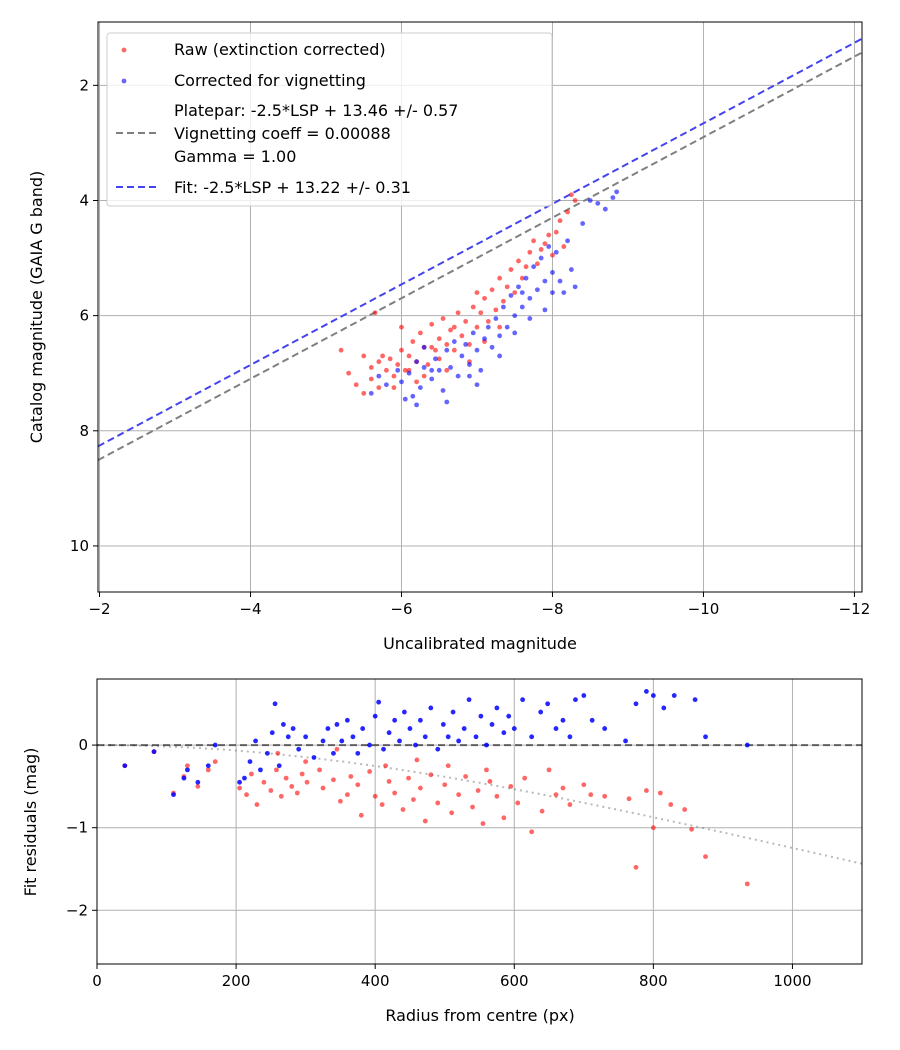  What do you see at coordinates (77, 910) in the screenshot?
I see `bottom-y-tick-label: −2` at bounding box center [77, 910].